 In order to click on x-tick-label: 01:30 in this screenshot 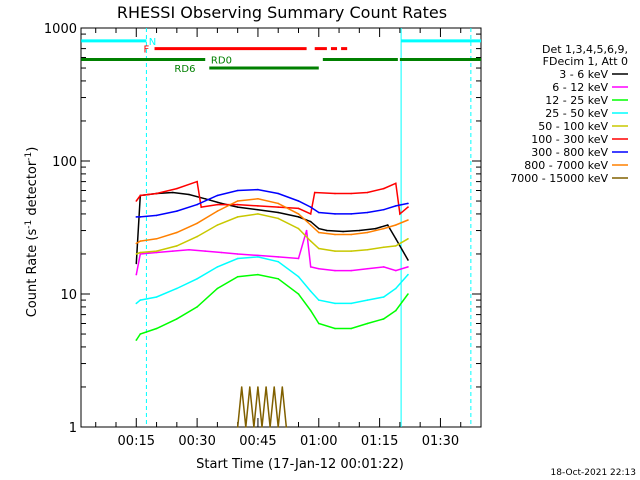, I will do `click(440, 441)`.